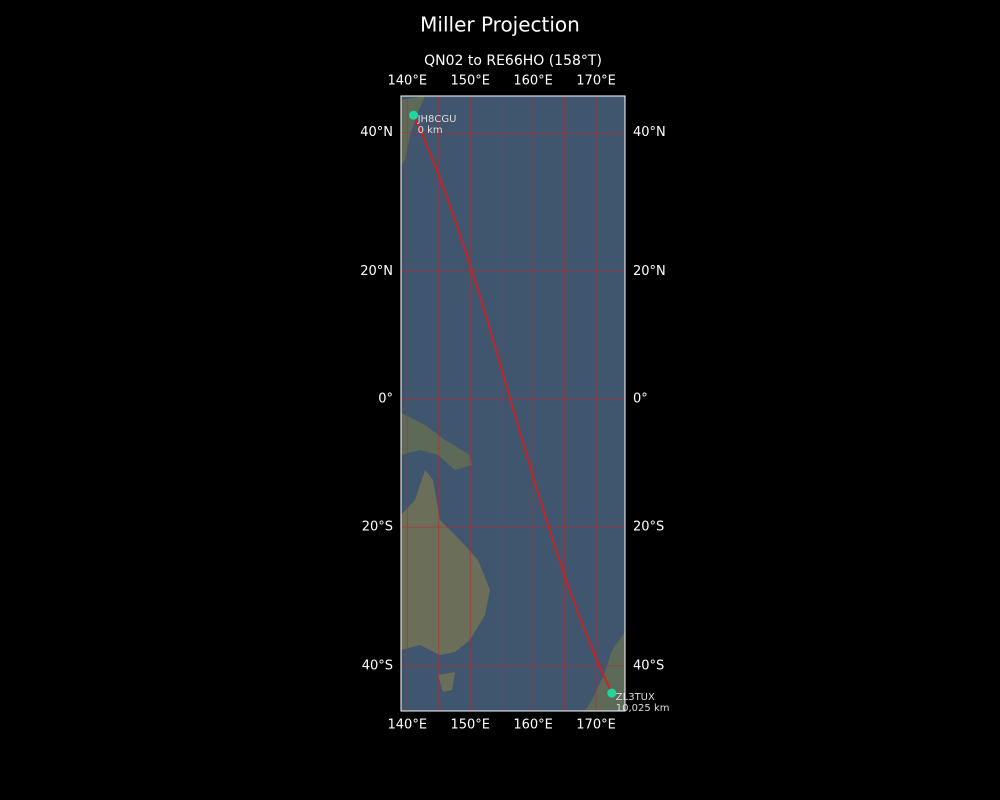  I want to click on route-line, so click(512, 404).